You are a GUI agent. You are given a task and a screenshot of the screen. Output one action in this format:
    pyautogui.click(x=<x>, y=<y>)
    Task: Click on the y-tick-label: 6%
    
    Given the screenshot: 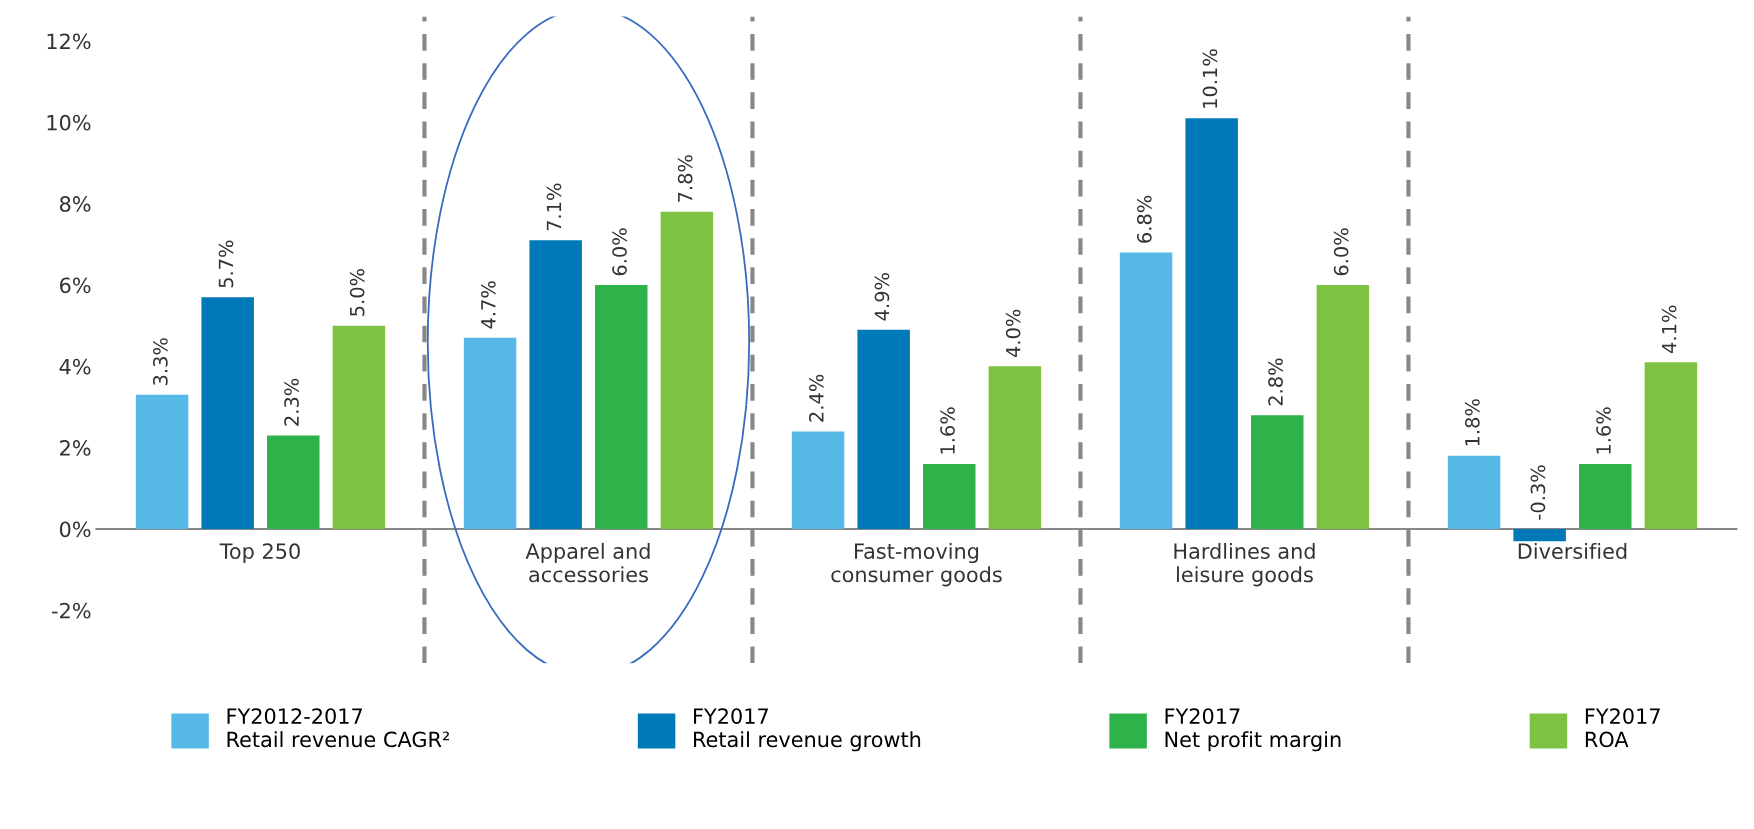 What is the action you would take?
    pyautogui.click(x=75, y=285)
    